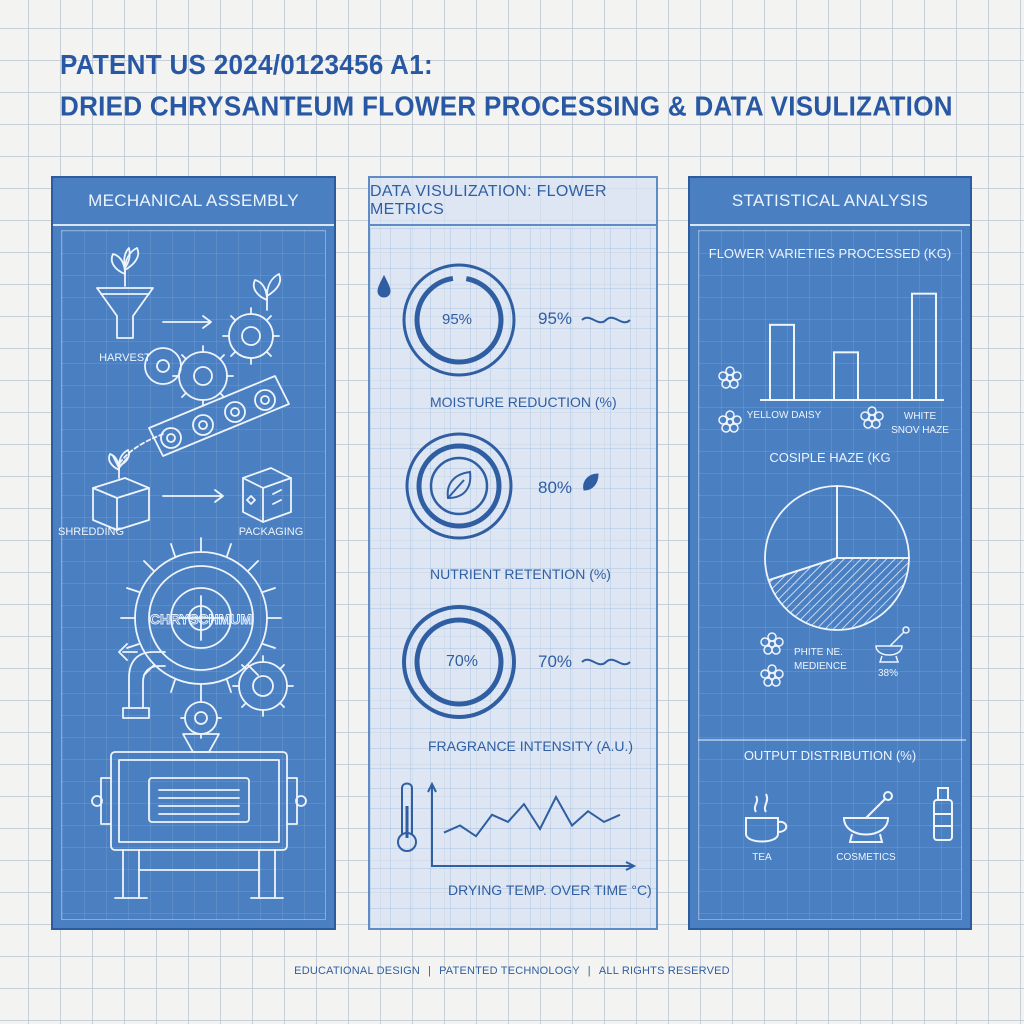 The width and height of the screenshot is (1024, 1024). Describe the element at coordinates (193, 202) in the screenshot. I see `mechanical-assembly-heading: MECHANICAL ASSEMBLY` at that location.